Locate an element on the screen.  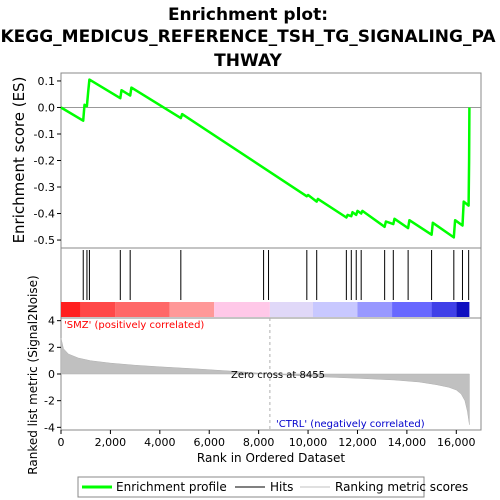
x-tick-label: 6,000 is located at coordinates (209, 442).